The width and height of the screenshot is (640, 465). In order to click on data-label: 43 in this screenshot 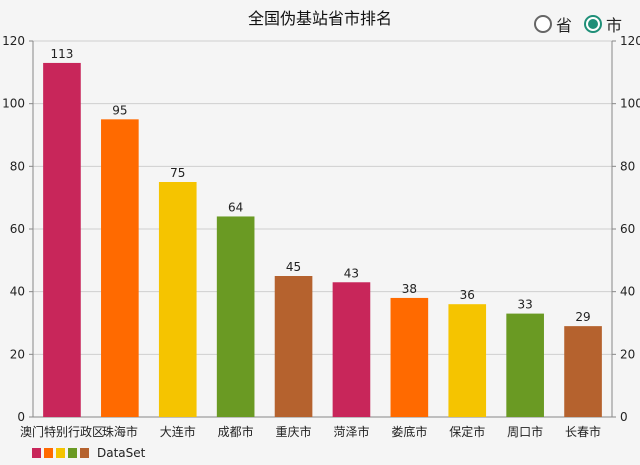, I will do `click(351, 273)`.